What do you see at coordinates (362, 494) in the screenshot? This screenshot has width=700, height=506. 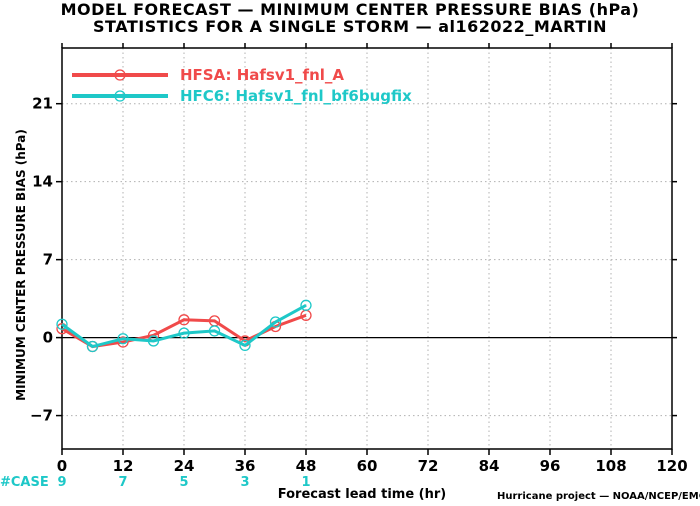 I see `x-axis-label: Forecast lead time (hr)` at bounding box center [362, 494].